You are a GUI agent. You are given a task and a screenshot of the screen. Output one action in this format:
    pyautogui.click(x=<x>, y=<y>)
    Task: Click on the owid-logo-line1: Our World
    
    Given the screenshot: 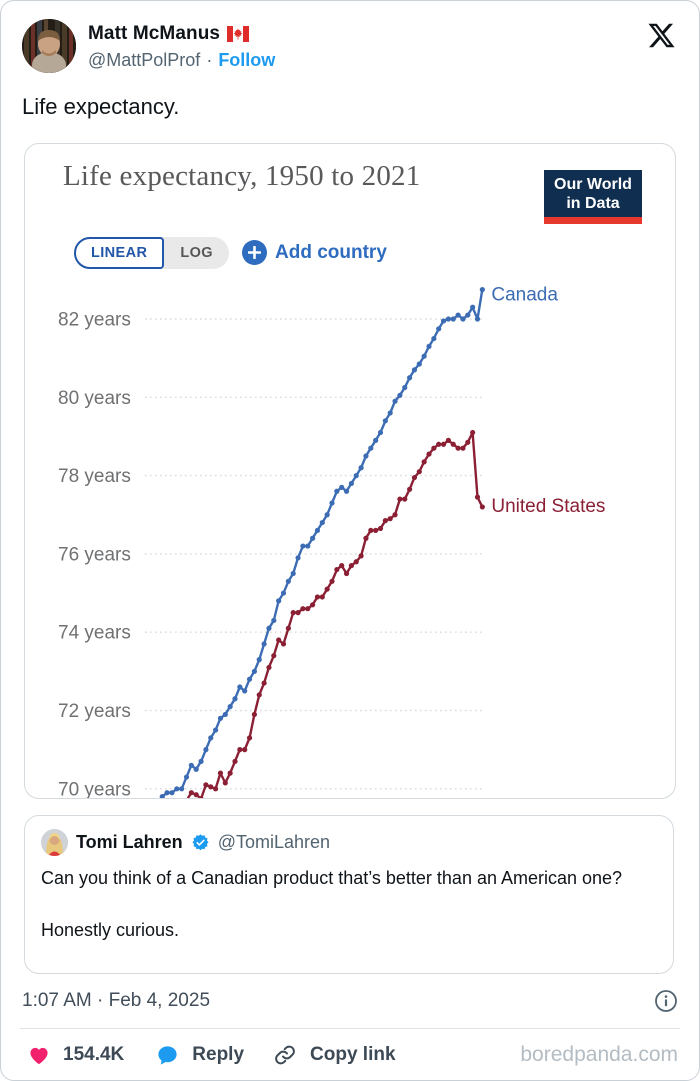 What is the action you would take?
    pyautogui.click(x=593, y=184)
    